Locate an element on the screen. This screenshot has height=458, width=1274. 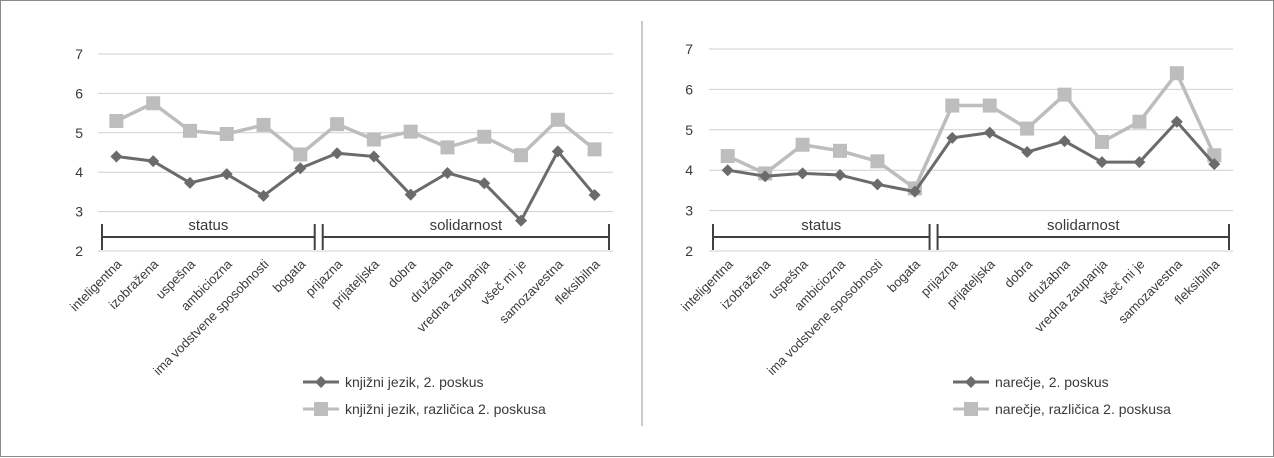
legend-entry: knjižni jezik, različica 2. poskusa is located at coordinates (445, 409).